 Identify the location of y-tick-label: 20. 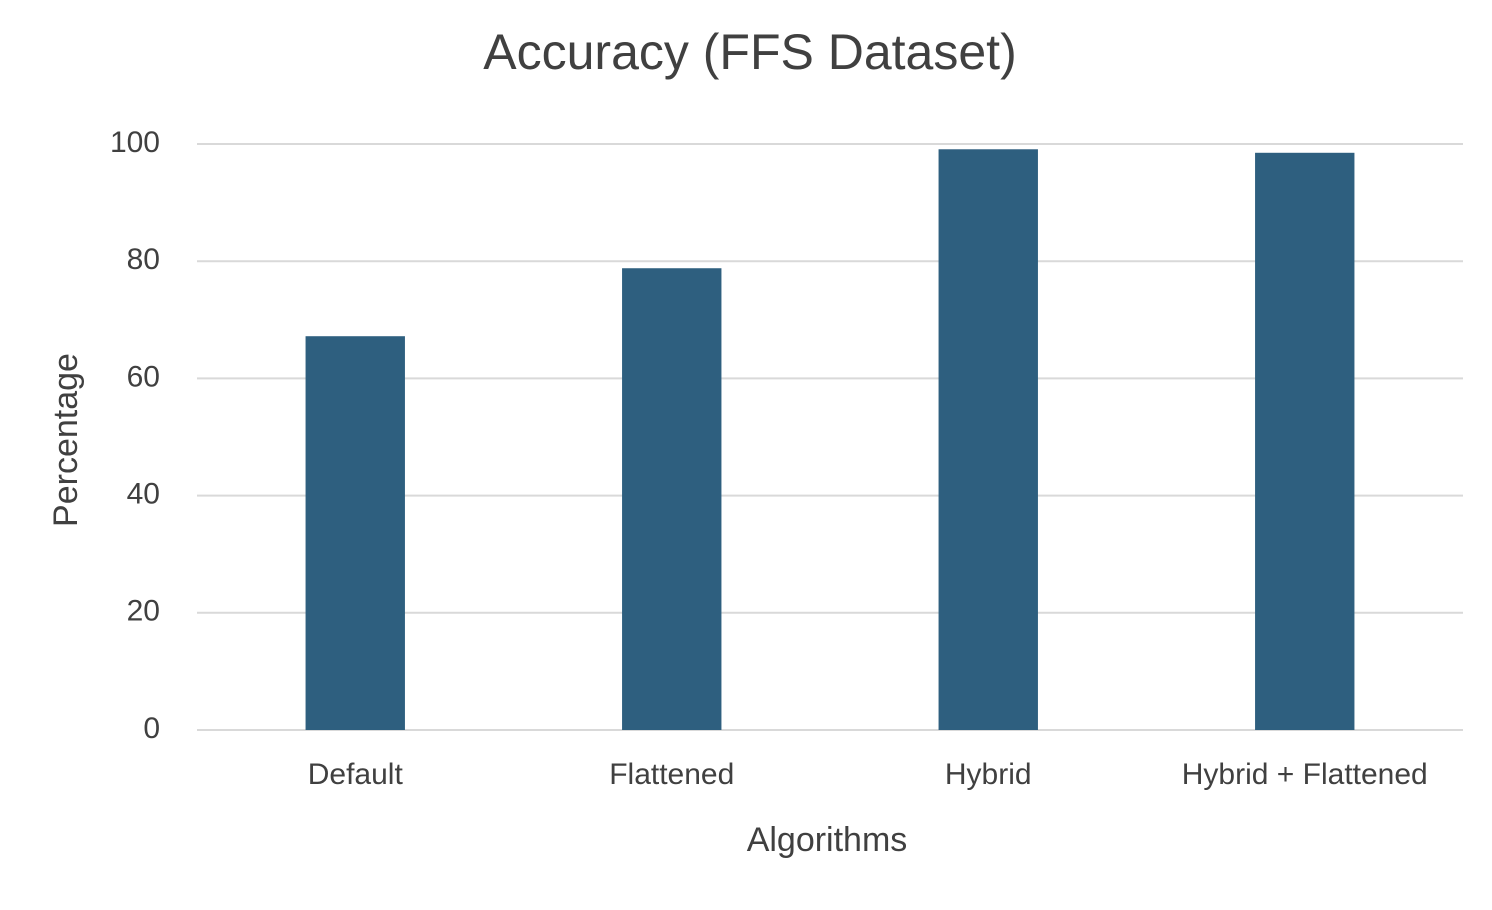
(143, 611).